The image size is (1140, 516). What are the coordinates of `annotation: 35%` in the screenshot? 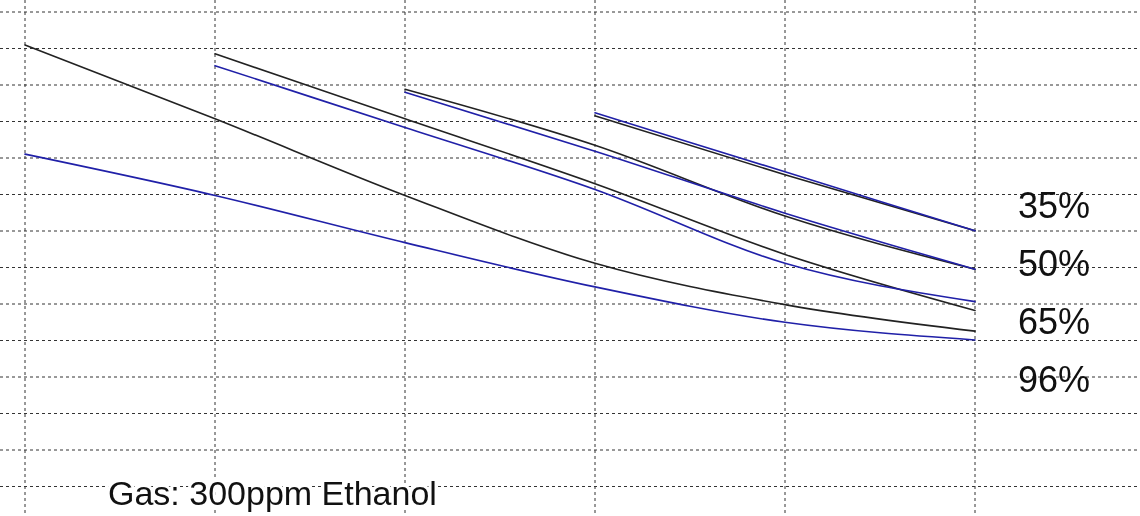 It's located at (1054, 205).